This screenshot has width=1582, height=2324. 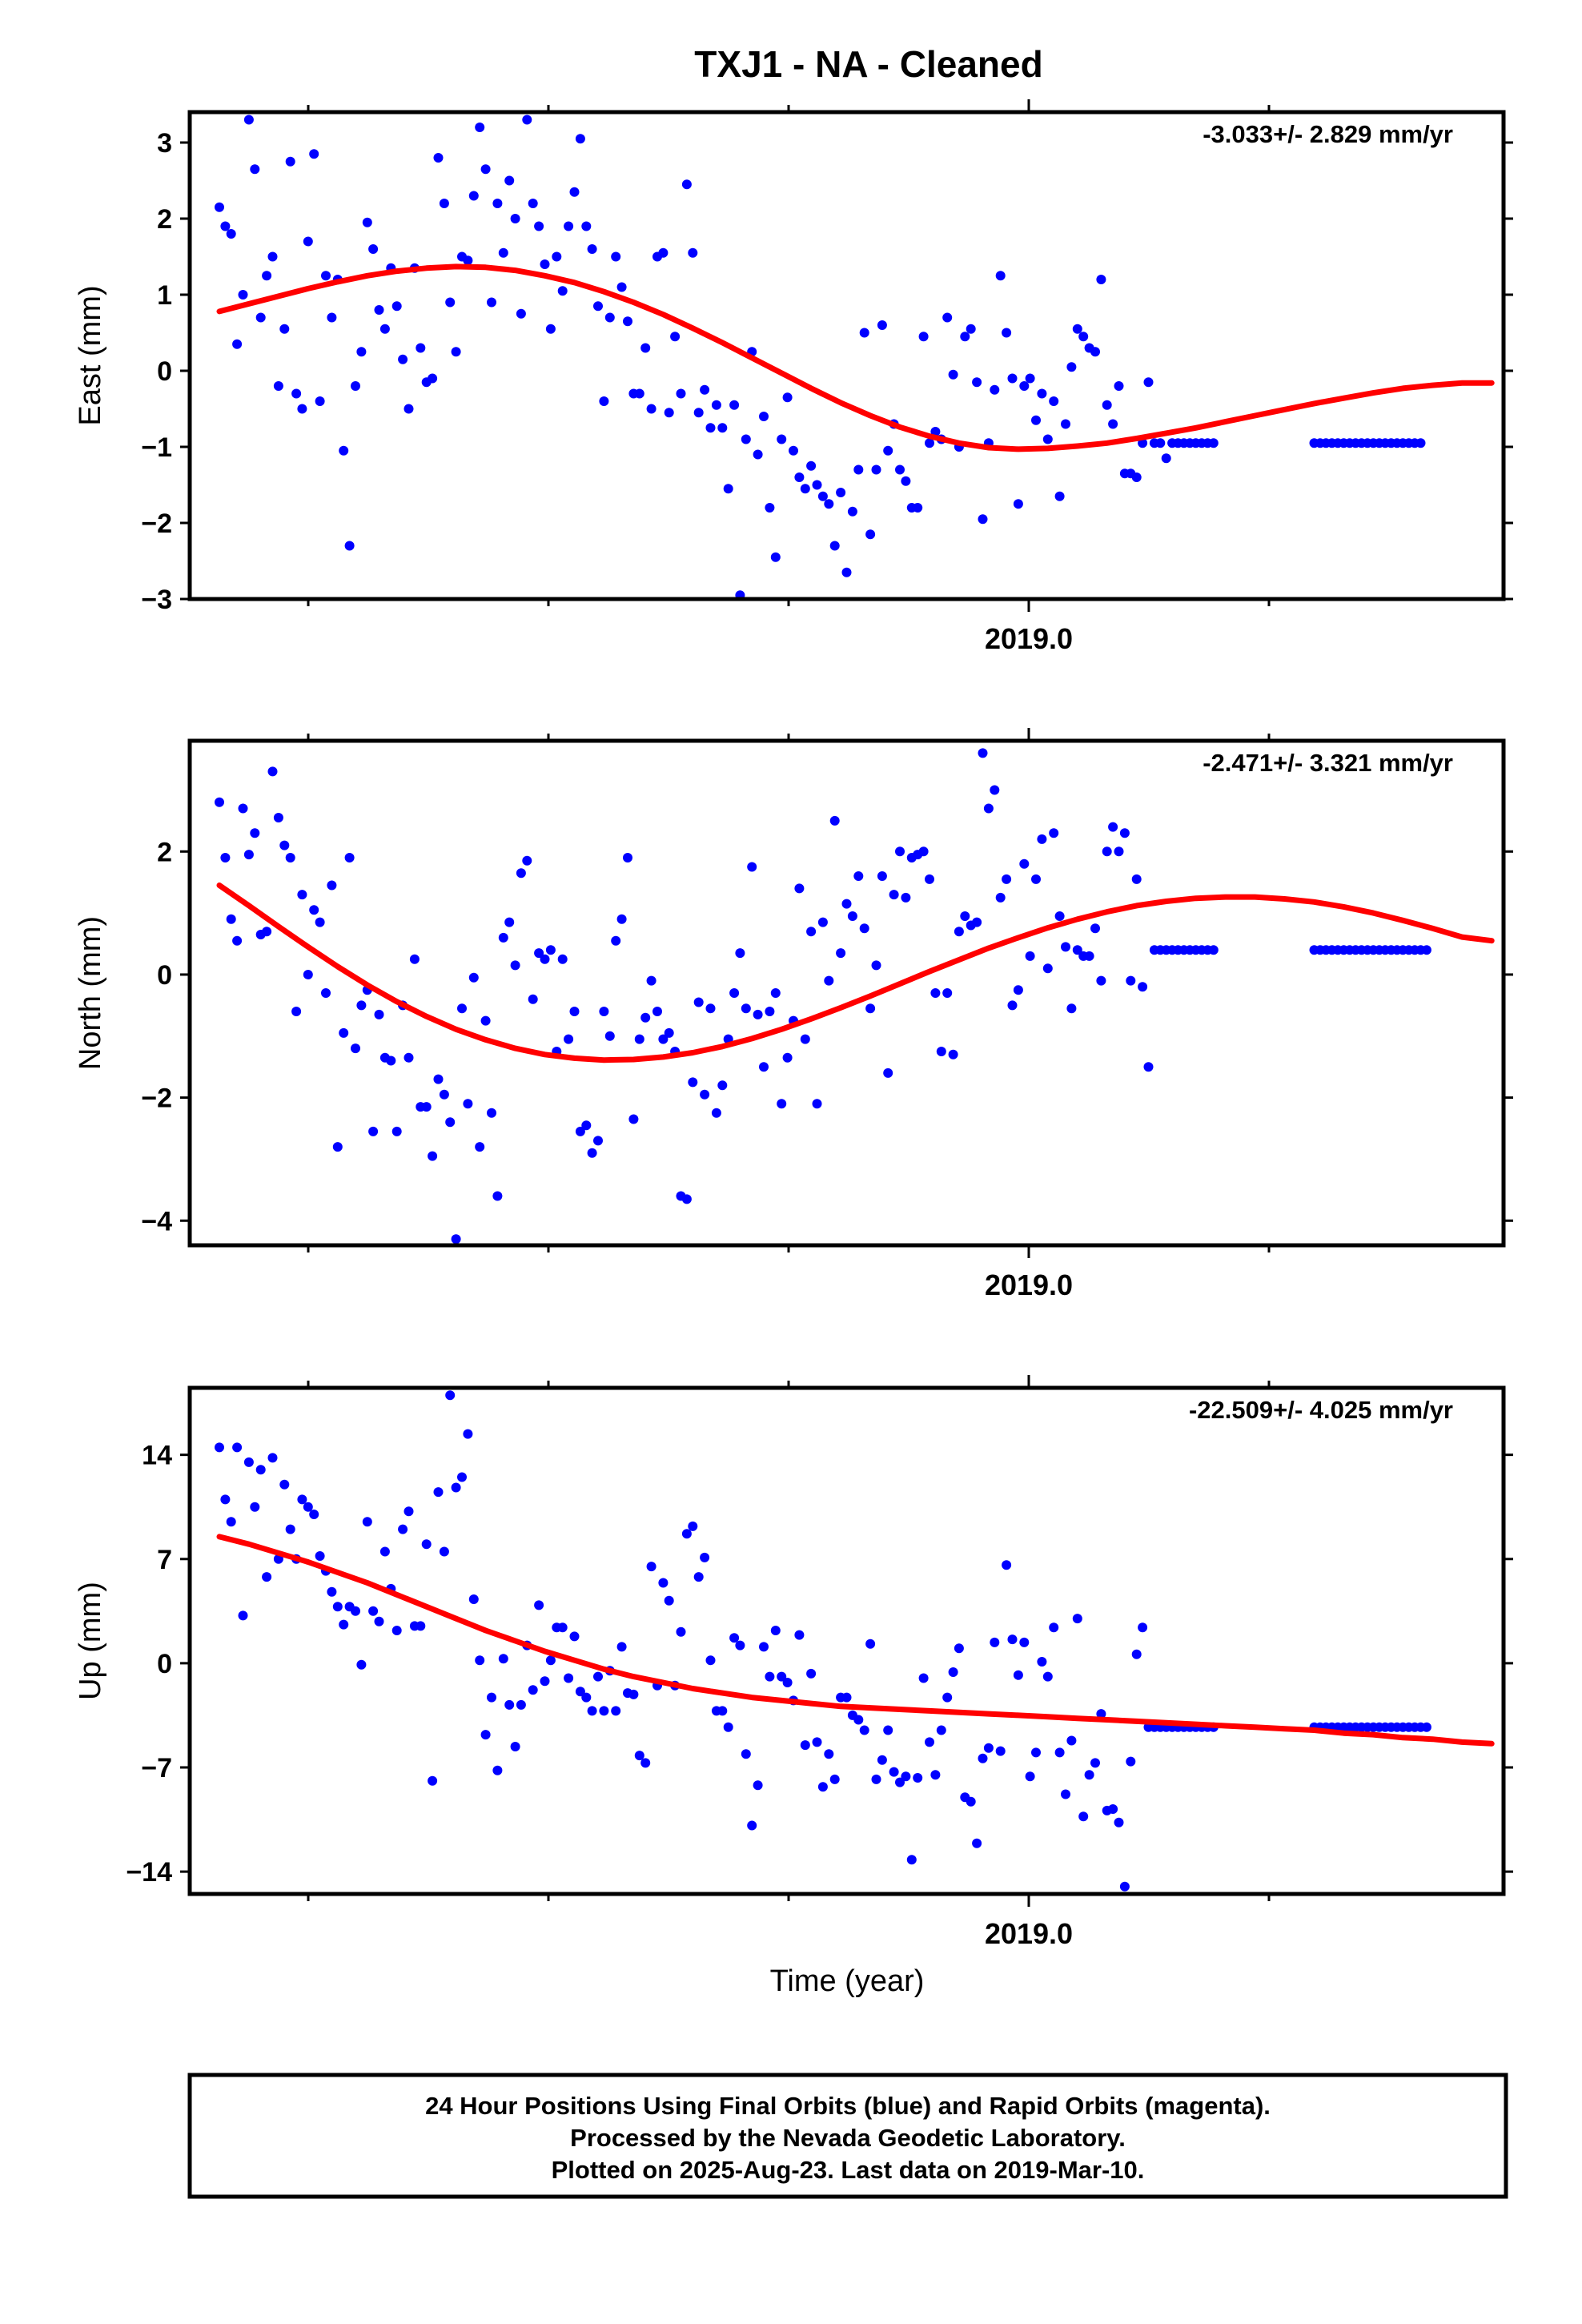 What do you see at coordinates (1321, 1410) in the screenshot?
I see `rate-label: -22.509+/- 4.025 mm/yr` at bounding box center [1321, 1410].